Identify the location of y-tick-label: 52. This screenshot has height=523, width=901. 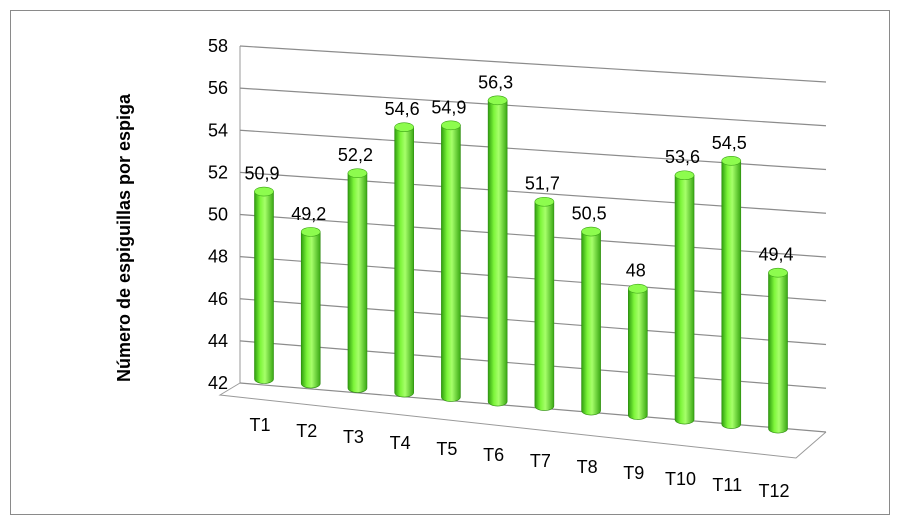
(218, 172).